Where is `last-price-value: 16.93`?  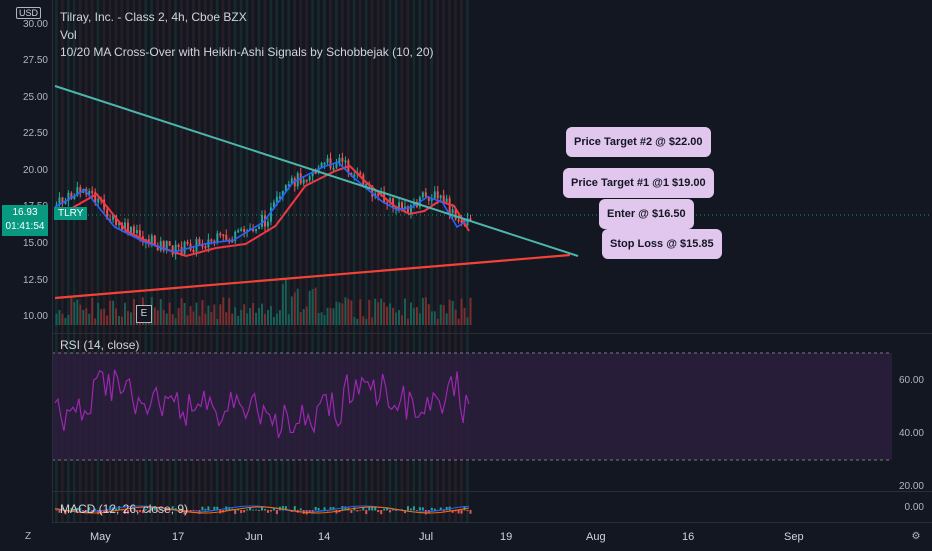 last-price-value: 16.93 is located at coordinates (25, 212).